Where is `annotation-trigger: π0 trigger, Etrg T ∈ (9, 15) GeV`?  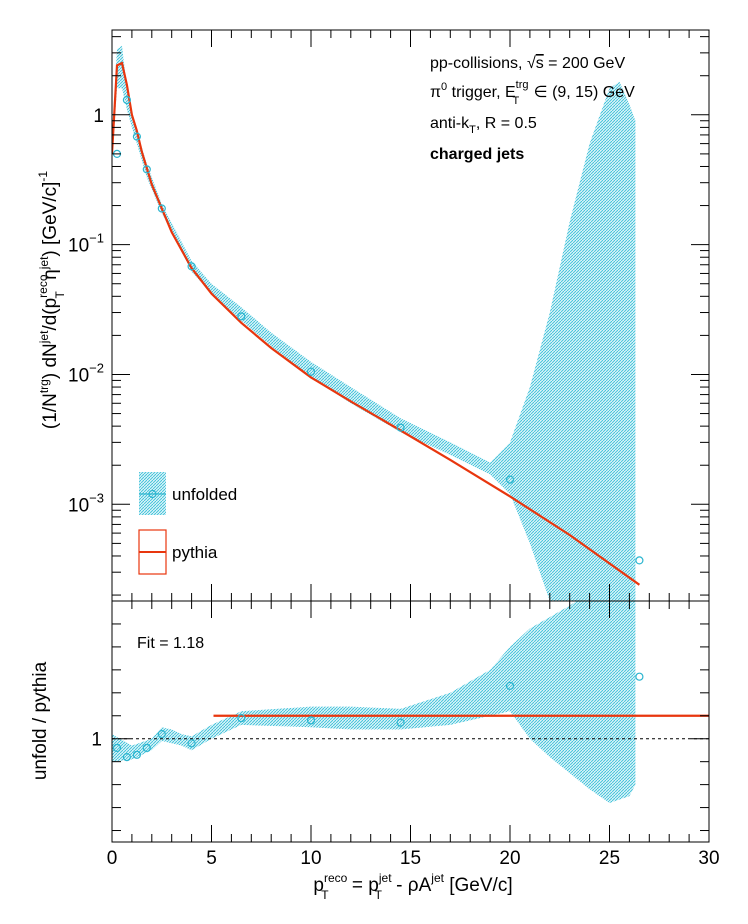 annotation-trigger: π0 trigger, Etrg T ∈ (9, 15) GeV is located at coordinates (532, 93).